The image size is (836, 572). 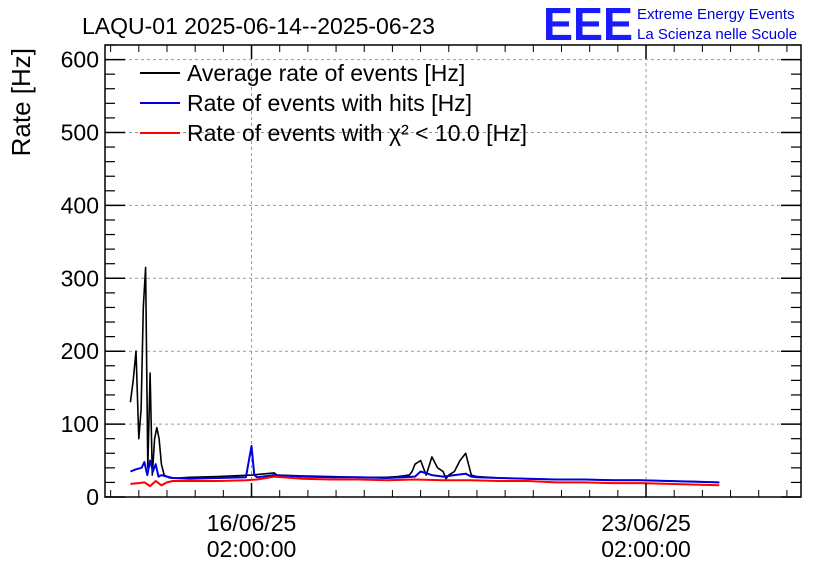 I want to click on x-tick-label-date: 16/06/25, so click(x=252, y=523).